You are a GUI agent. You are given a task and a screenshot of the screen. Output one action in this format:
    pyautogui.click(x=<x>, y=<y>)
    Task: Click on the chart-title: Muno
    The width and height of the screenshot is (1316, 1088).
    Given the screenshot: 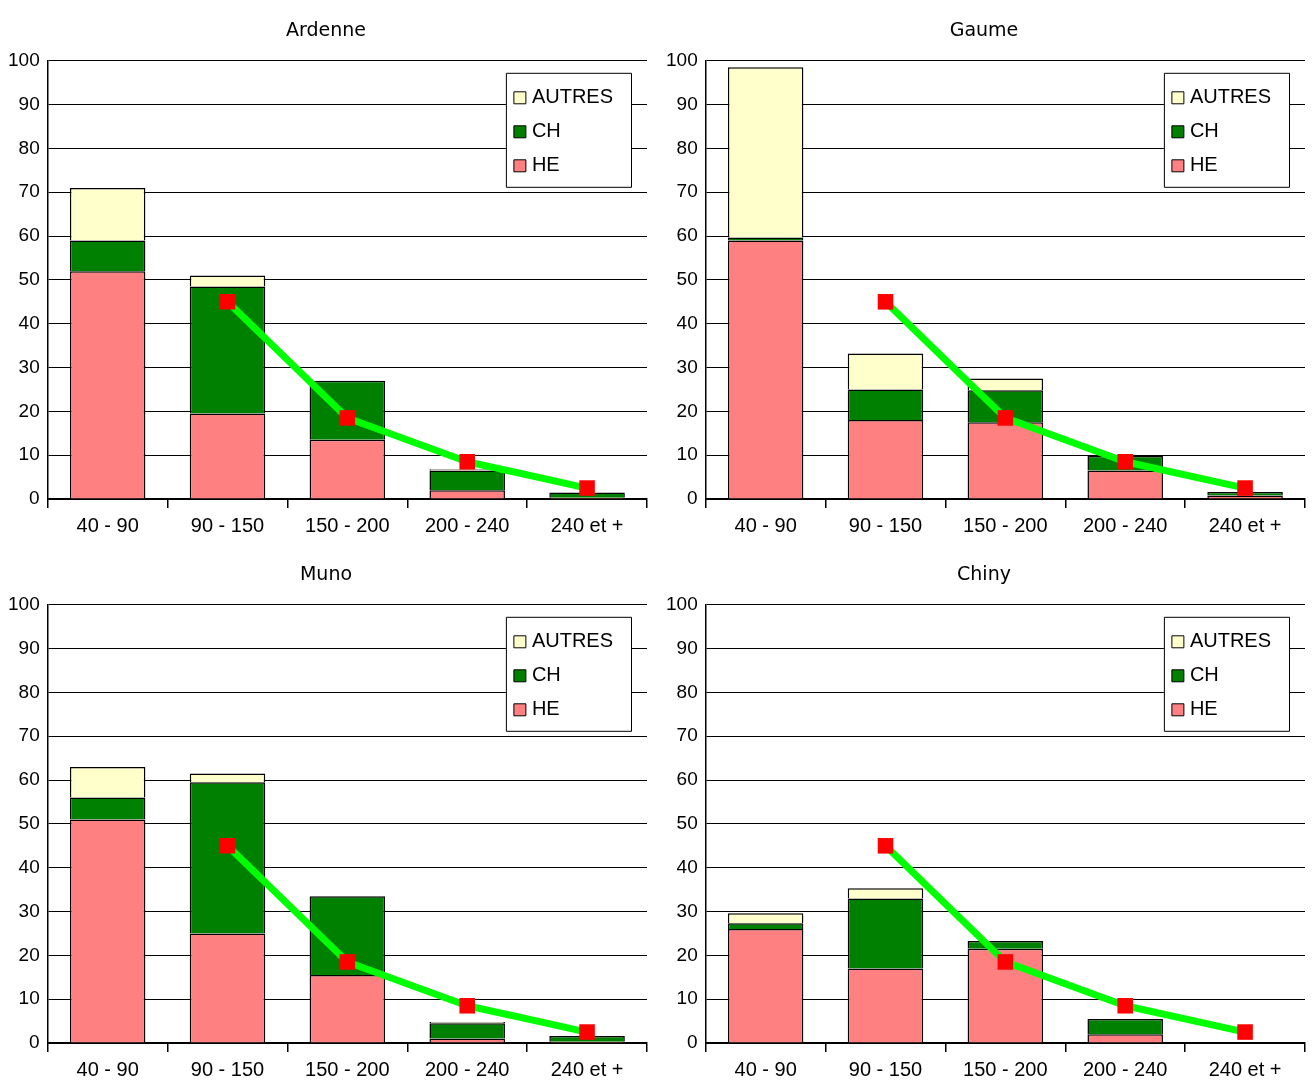 What is the action you would take?
    pyautogui.click(x=326, y=573)
    